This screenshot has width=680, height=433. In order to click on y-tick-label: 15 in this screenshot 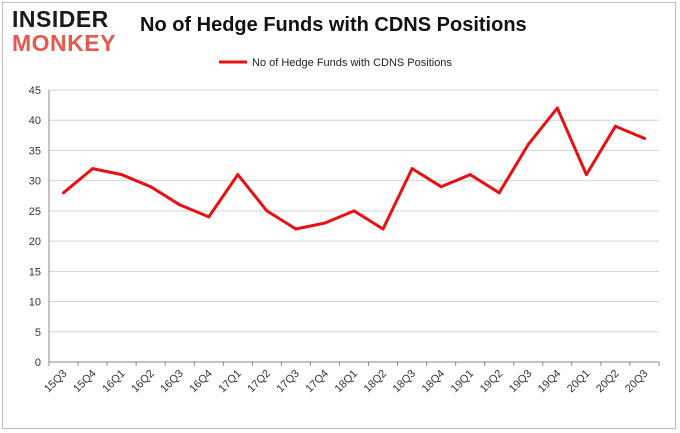, I will do `click(35, 272)`.